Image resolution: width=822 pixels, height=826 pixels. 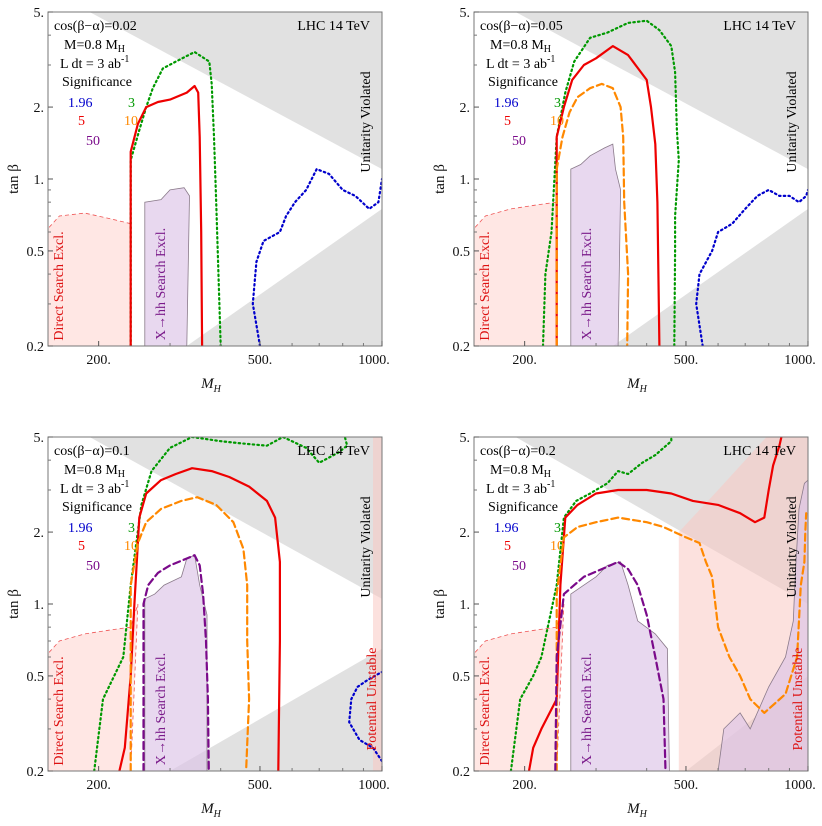 What do you see at coordinates (620, 666) in the screenshot?
I see `region-xhh` at bounding box center [620, 666].